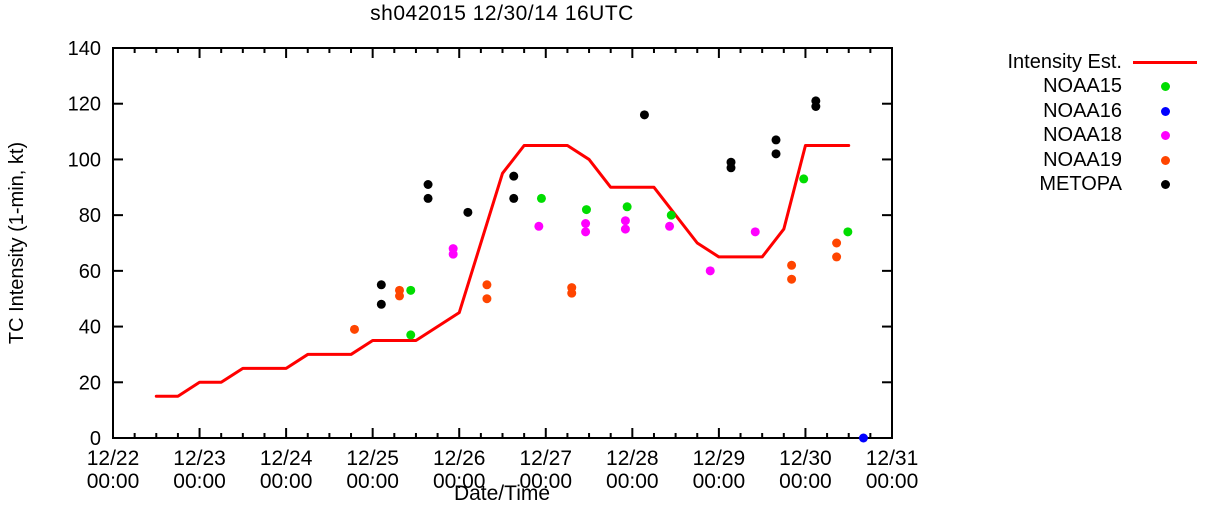 The width and height of the screenshot is (1211, 509). Describe the element at coordinates (632, 458) in the screenshot. I see `x-tick-label-date: 12/28` at that location.